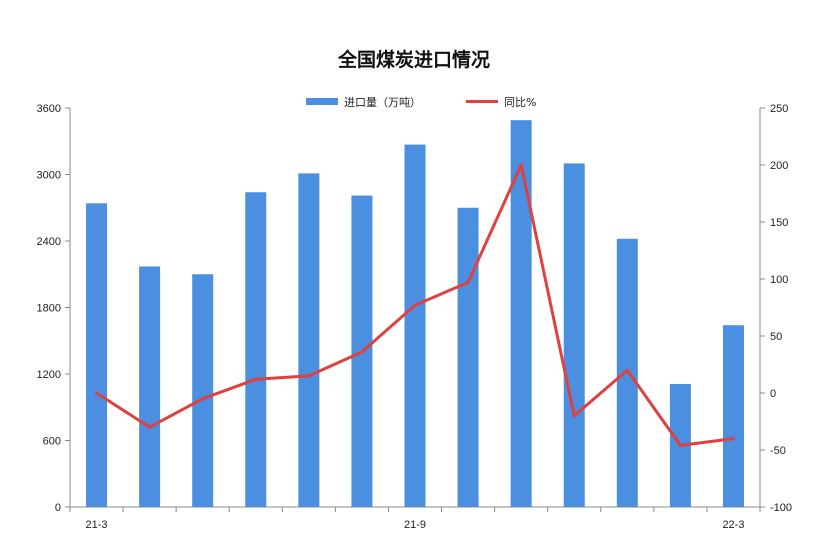 This screenshot has width=828, height=549. I want to click on y-right-tick-label: 200, so click(779, 166).